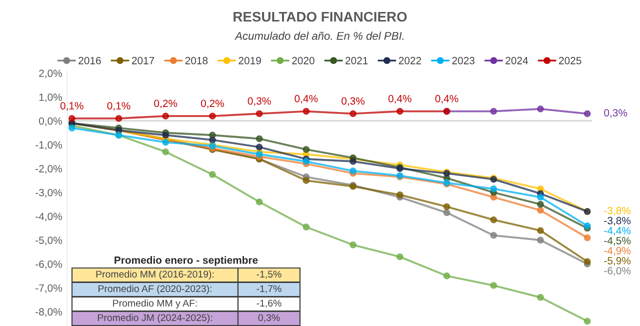 Image resolution: width=640 pixels, height=326 pixels. What do you see at coordinates (50, 121) in the screenshot?
I see `y-tick-label: 0,0%` at bounding box center [50, 121].